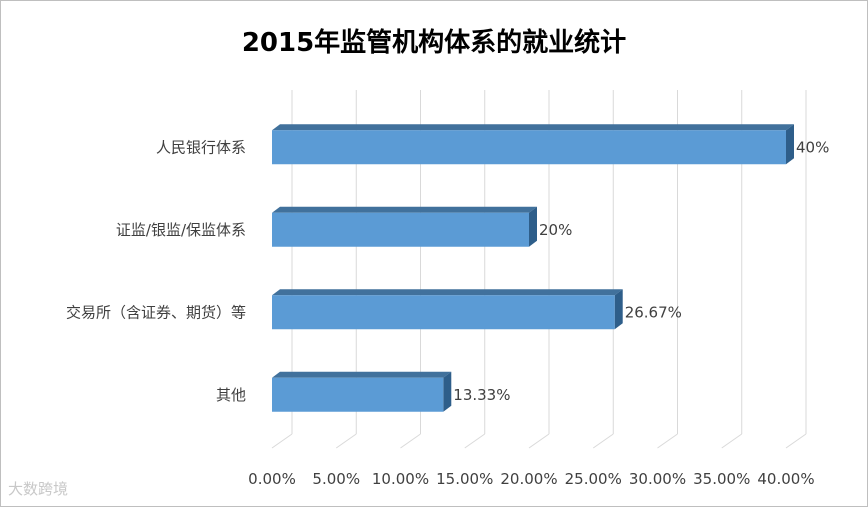 The width and height of the screenshot is (868, 507). I want to click on x-tick-label: 20.00%, so click(528, 479).